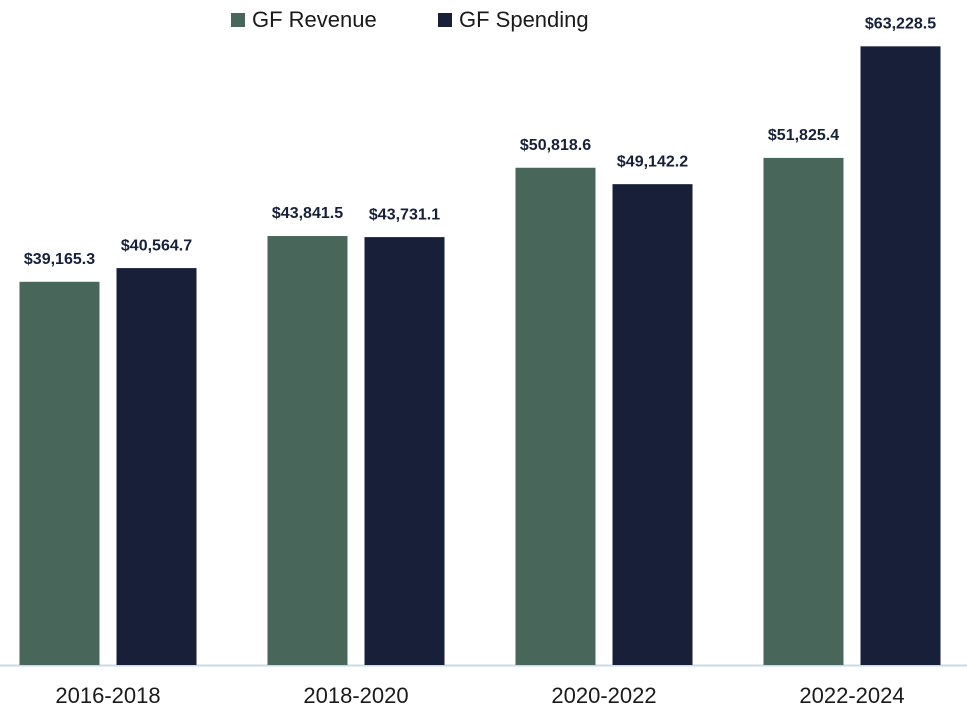  What do you see at coordinates (314, 19) in the screenshot?
I see `legend-label: GF Revenue` at bounding box center [314, 19].